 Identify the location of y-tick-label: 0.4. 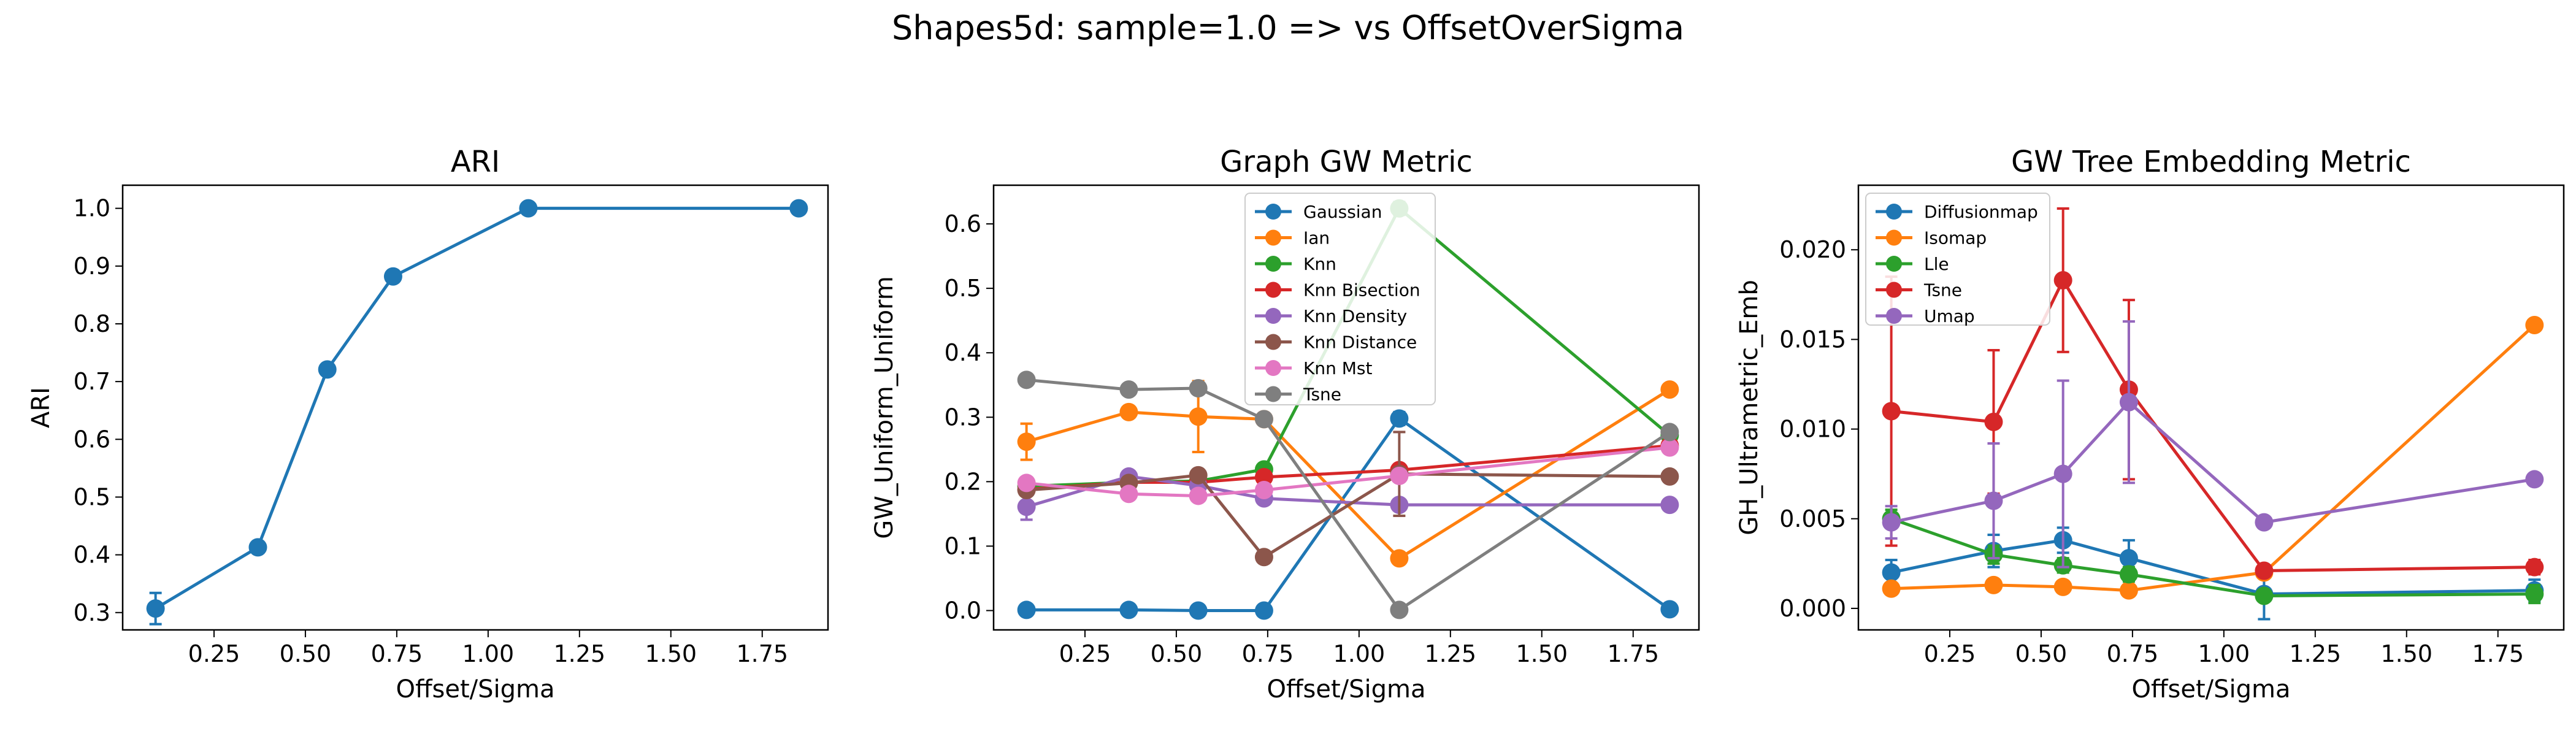
(963, 352).